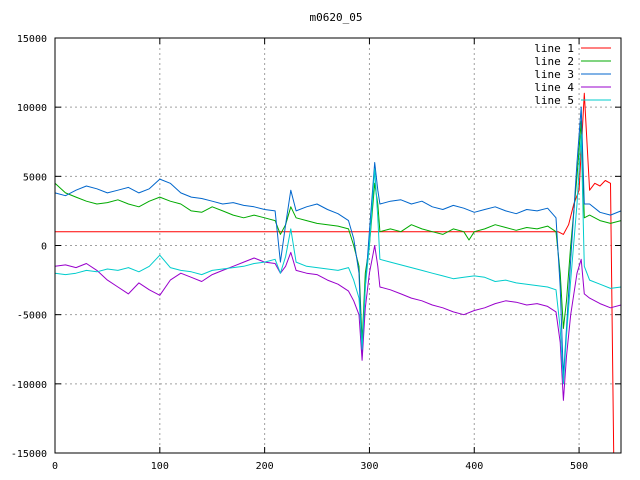  Describe the element at coordinates (554, 74) in the screenshot. I see `legend-label-3: line 3` at that location.